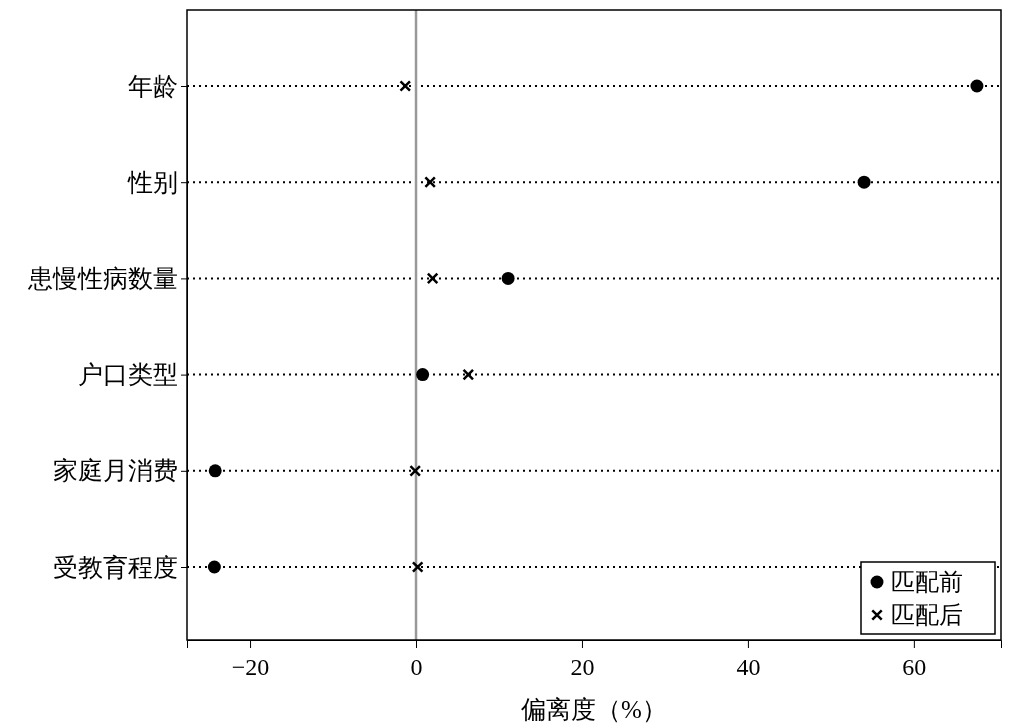 Image resolution: width=1013 pixels, height=727 pixels. What do you see at coordinates (115, 567) in the screenshot?
I see `y-tick-label: 受教育程度` at bounding box center [115, 567].